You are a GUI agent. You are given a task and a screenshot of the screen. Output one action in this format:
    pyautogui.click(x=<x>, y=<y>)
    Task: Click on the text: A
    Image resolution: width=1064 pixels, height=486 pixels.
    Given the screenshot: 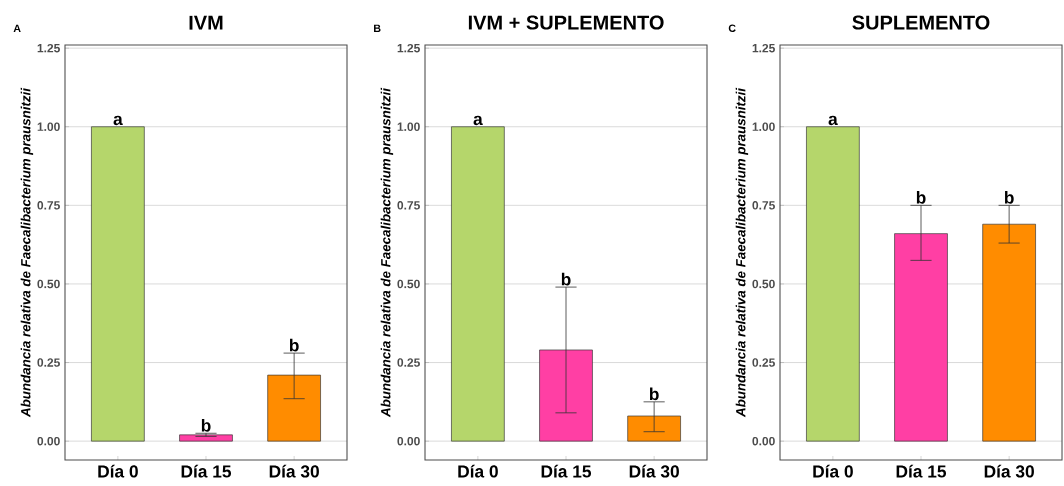 What is the action you would take?
    pyautogui.click(x=17, y=28)
    